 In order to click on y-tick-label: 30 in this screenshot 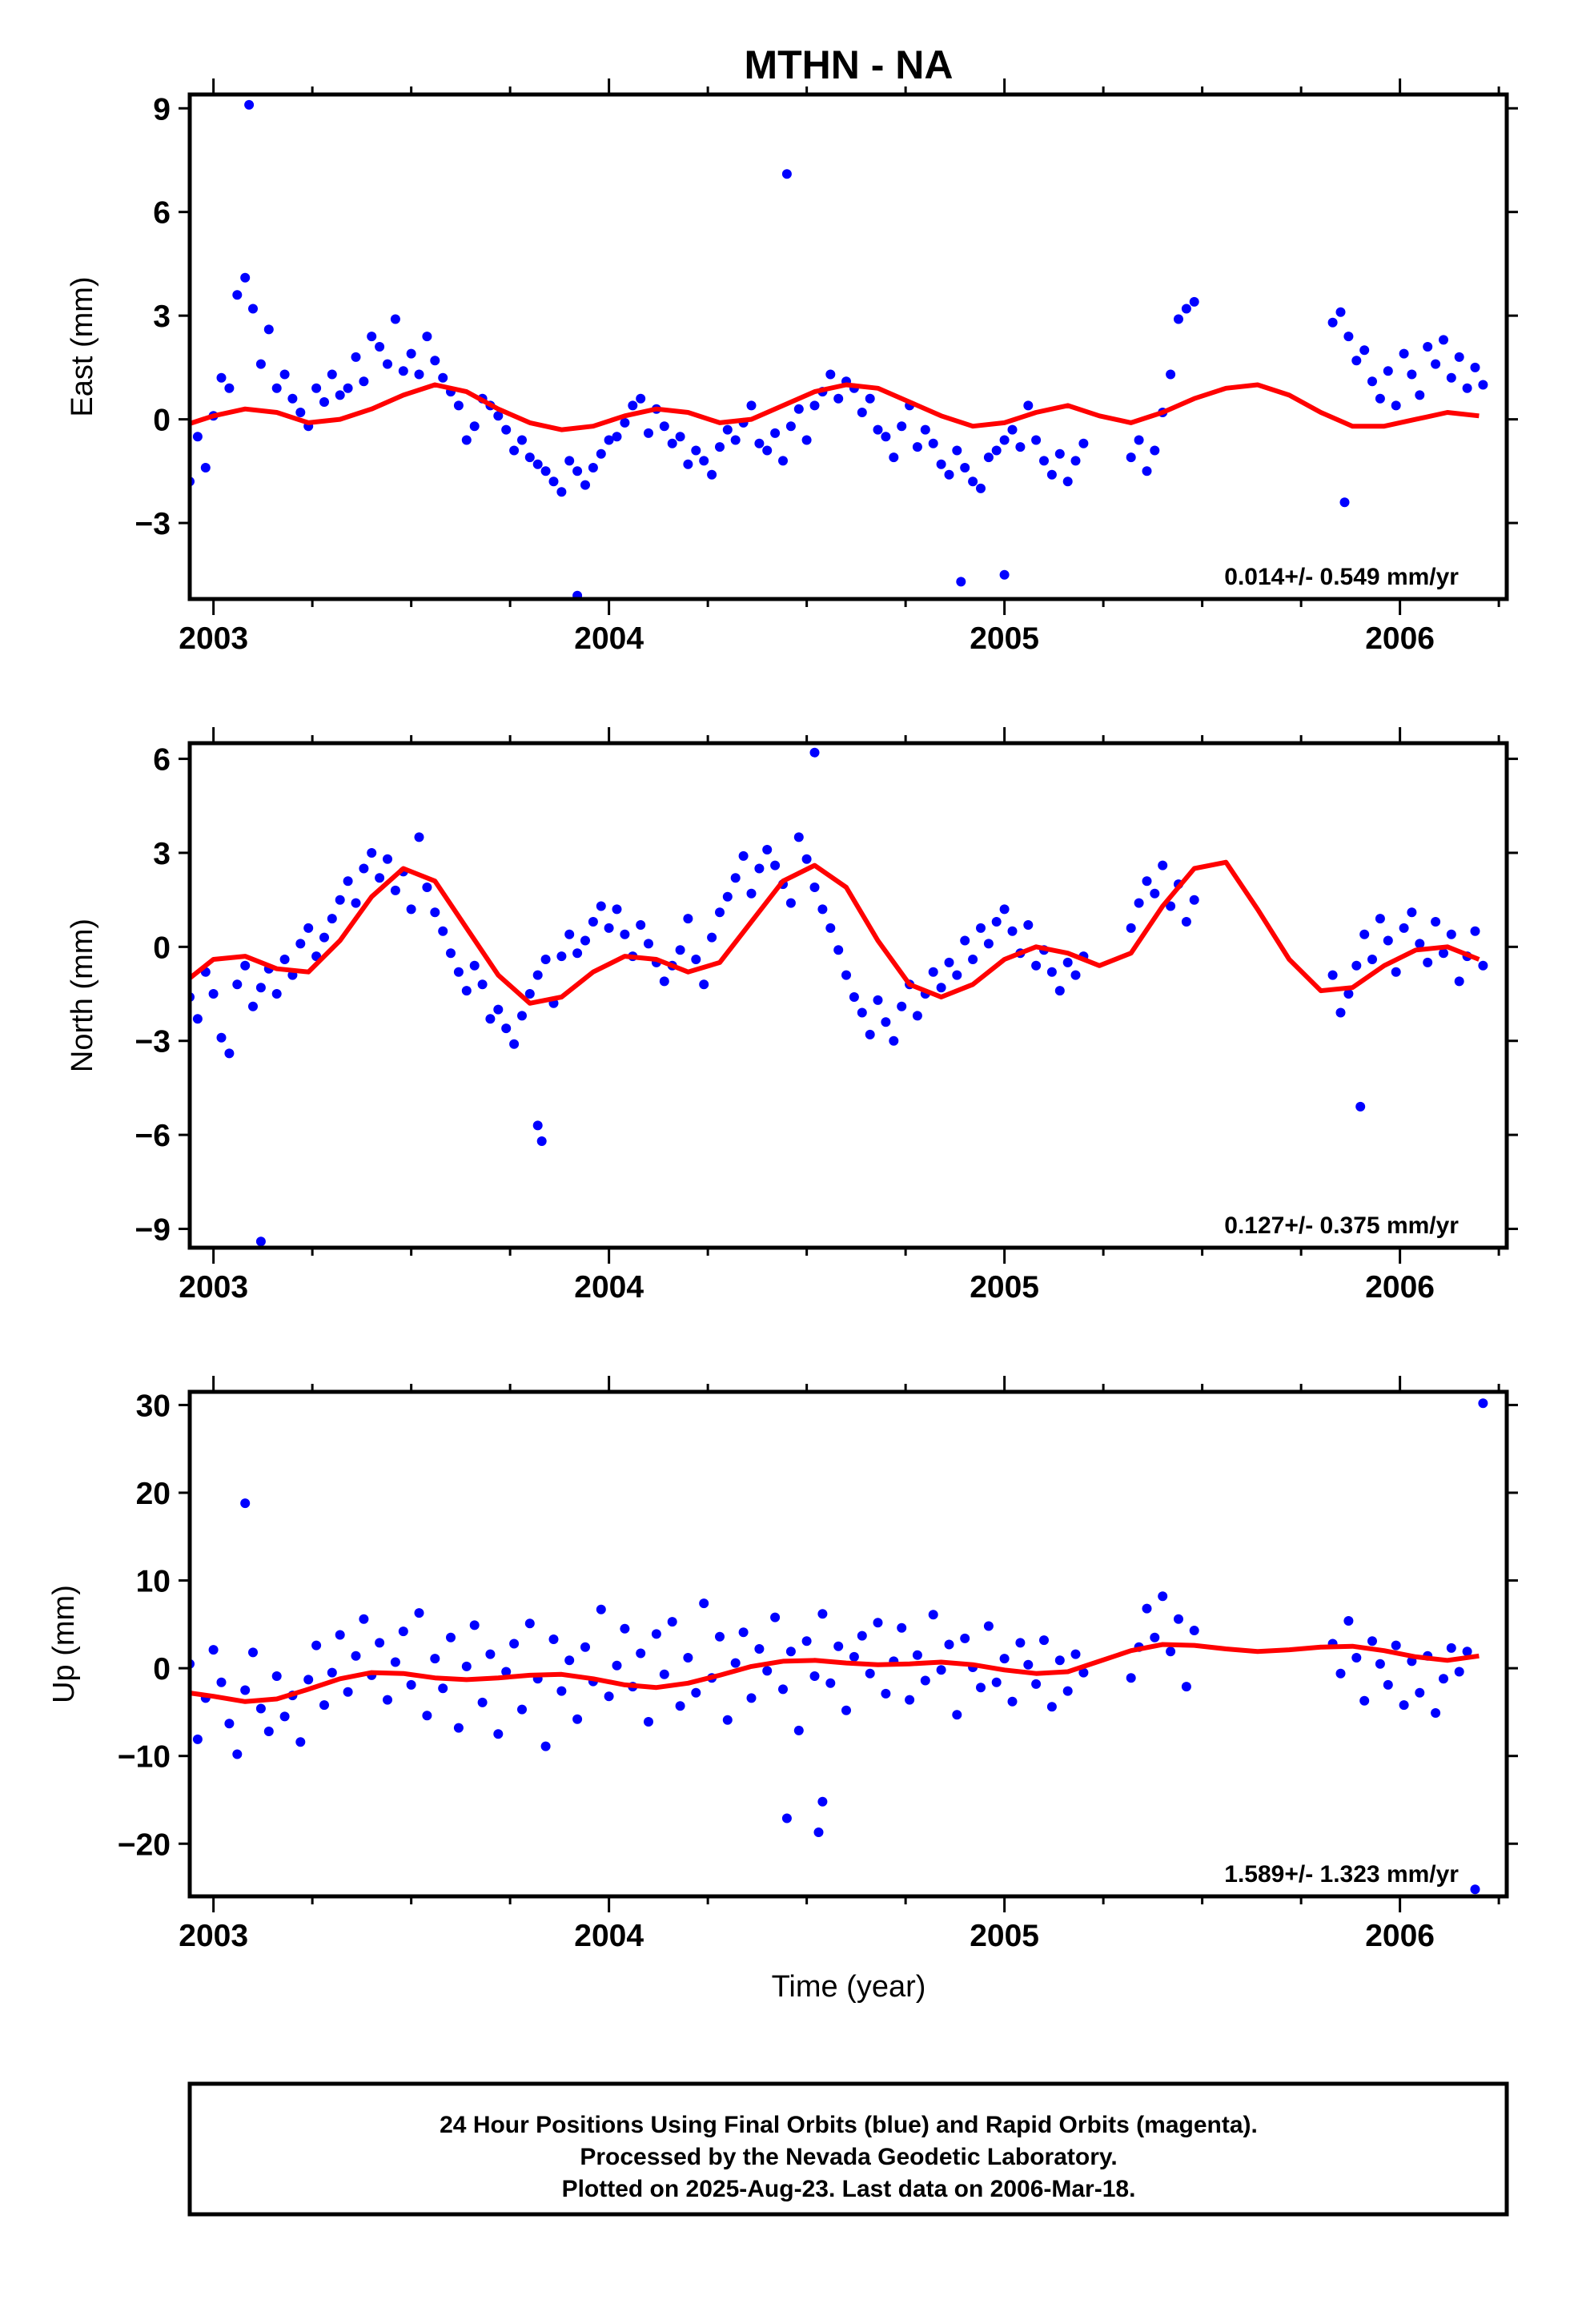, I will do `click(154, 1406)`.